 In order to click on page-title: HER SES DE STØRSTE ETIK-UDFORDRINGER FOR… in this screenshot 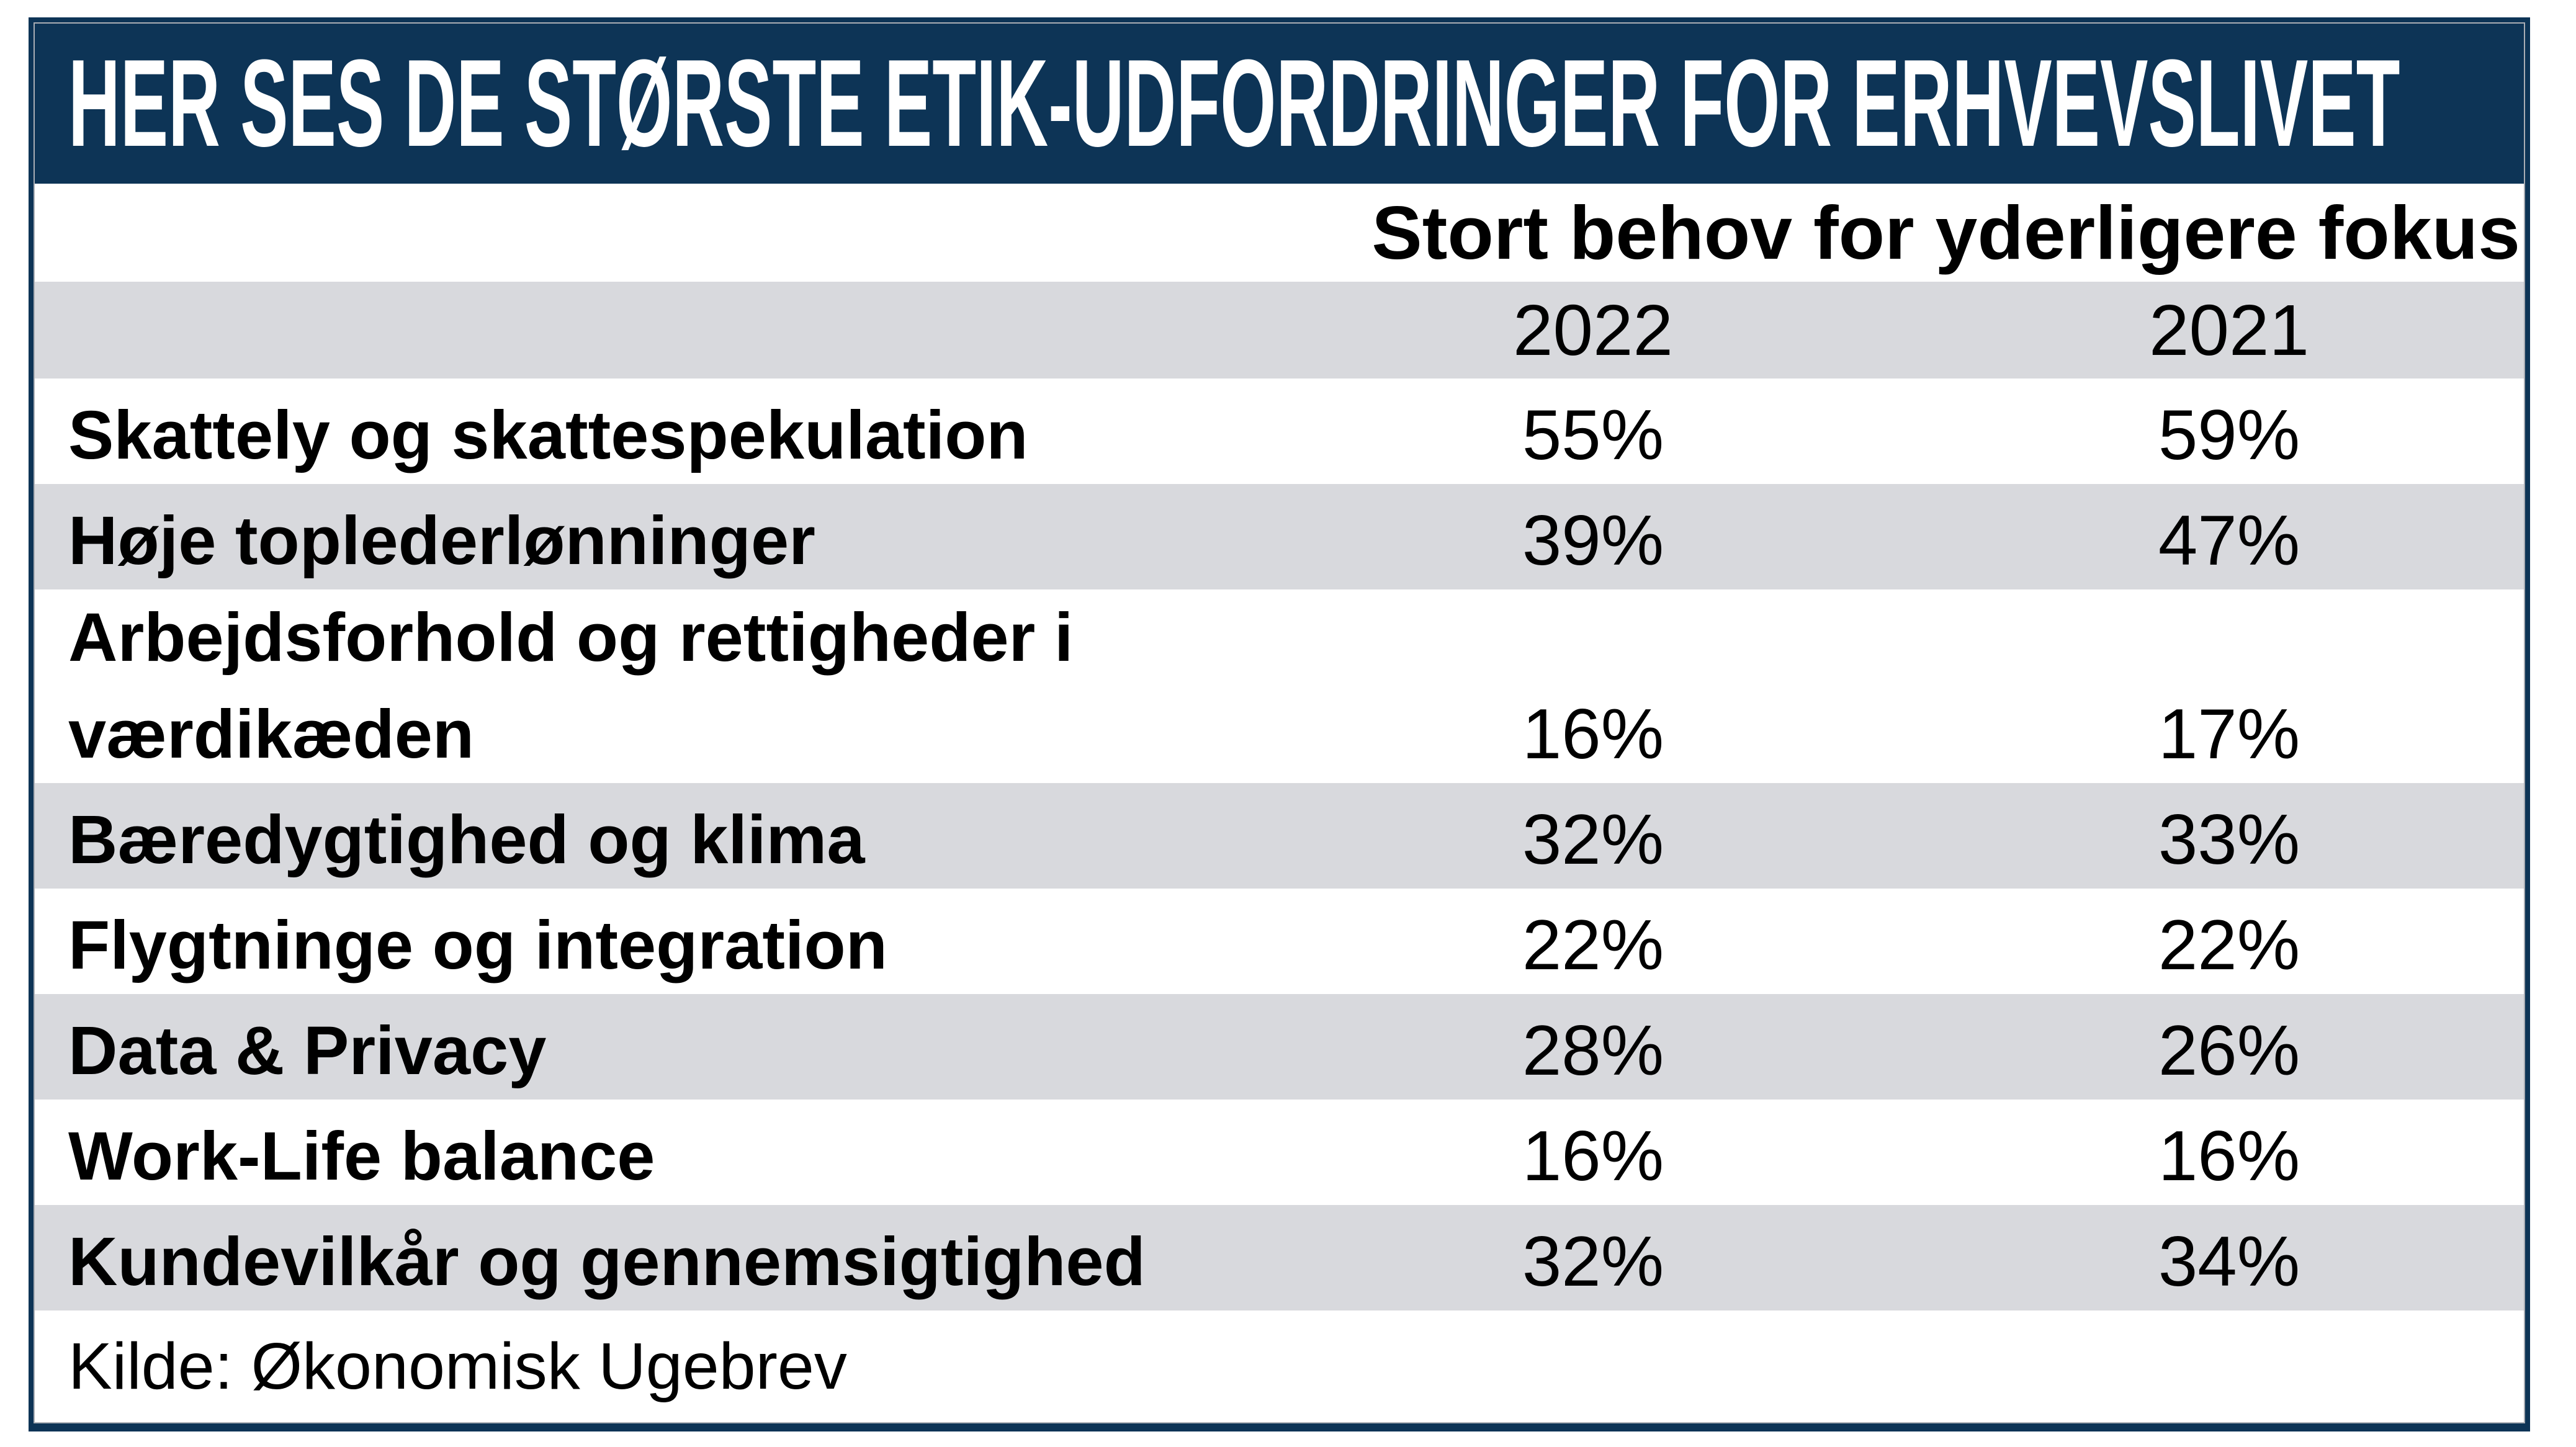, I will do `click(1234, 103)`.